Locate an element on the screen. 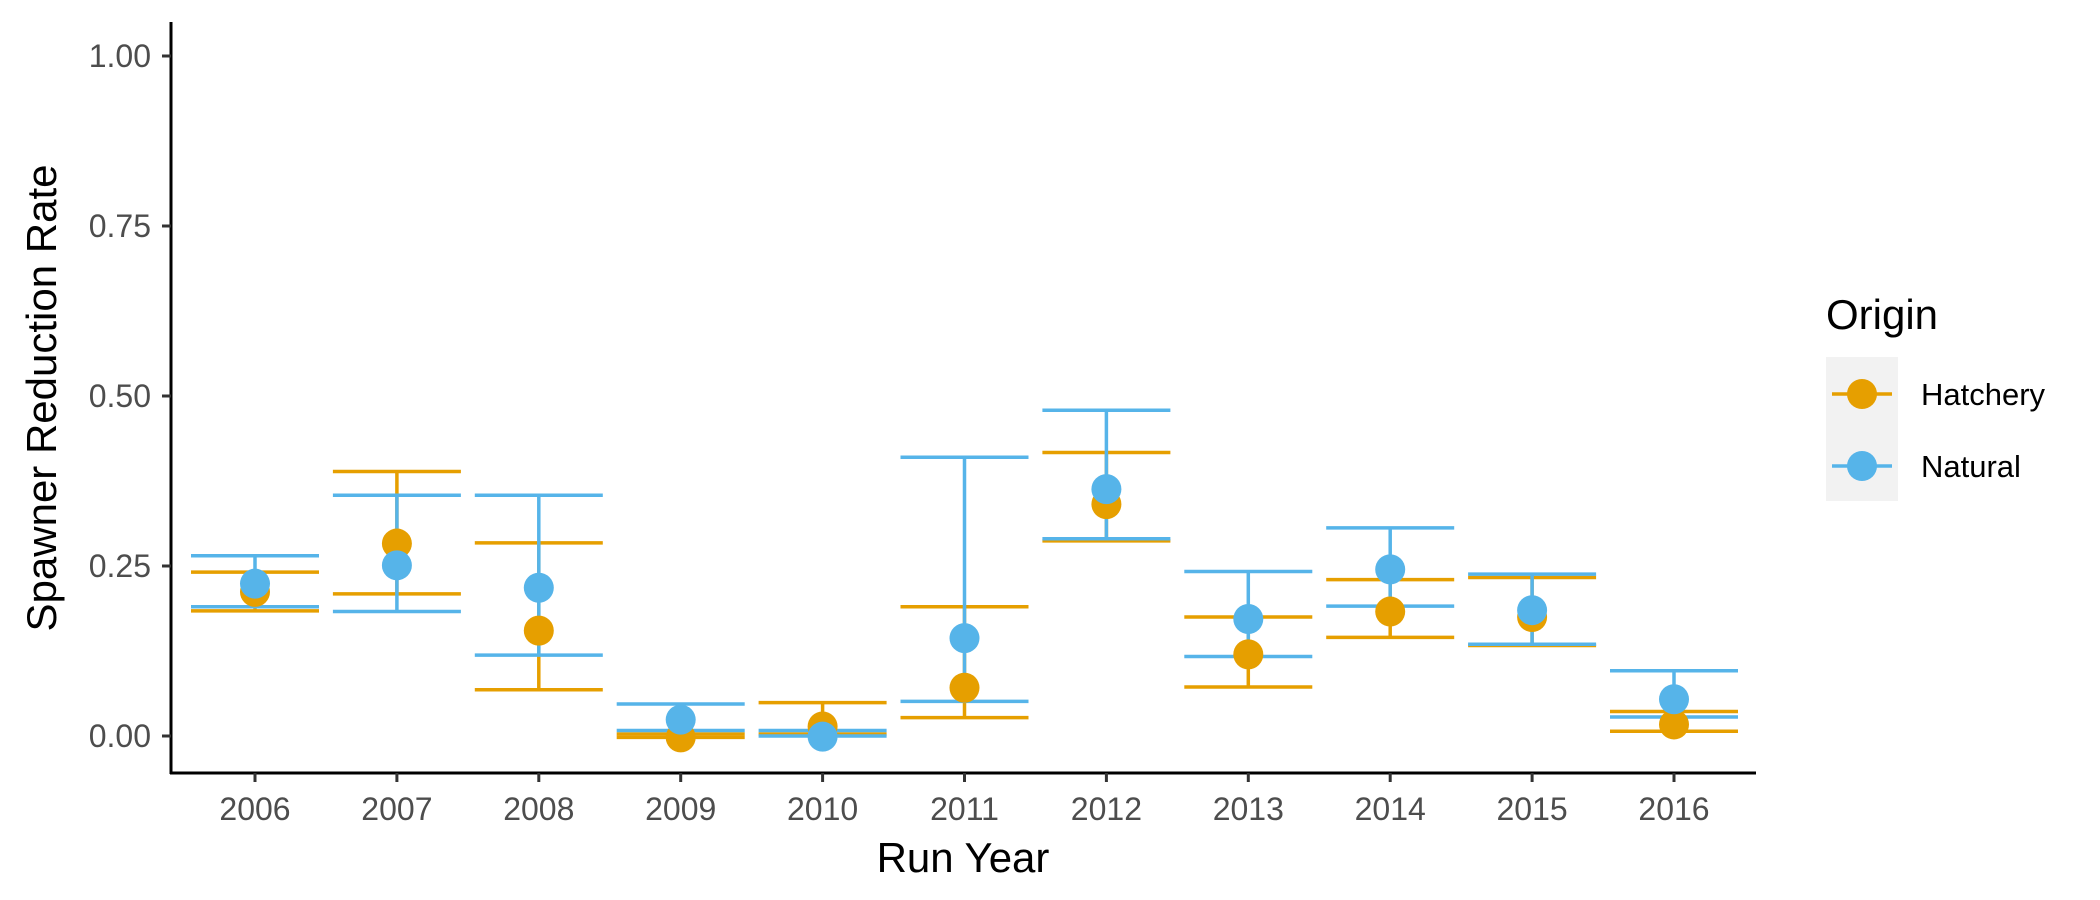  y-tick-label: 0.25 is located at coordinates (120, 566).